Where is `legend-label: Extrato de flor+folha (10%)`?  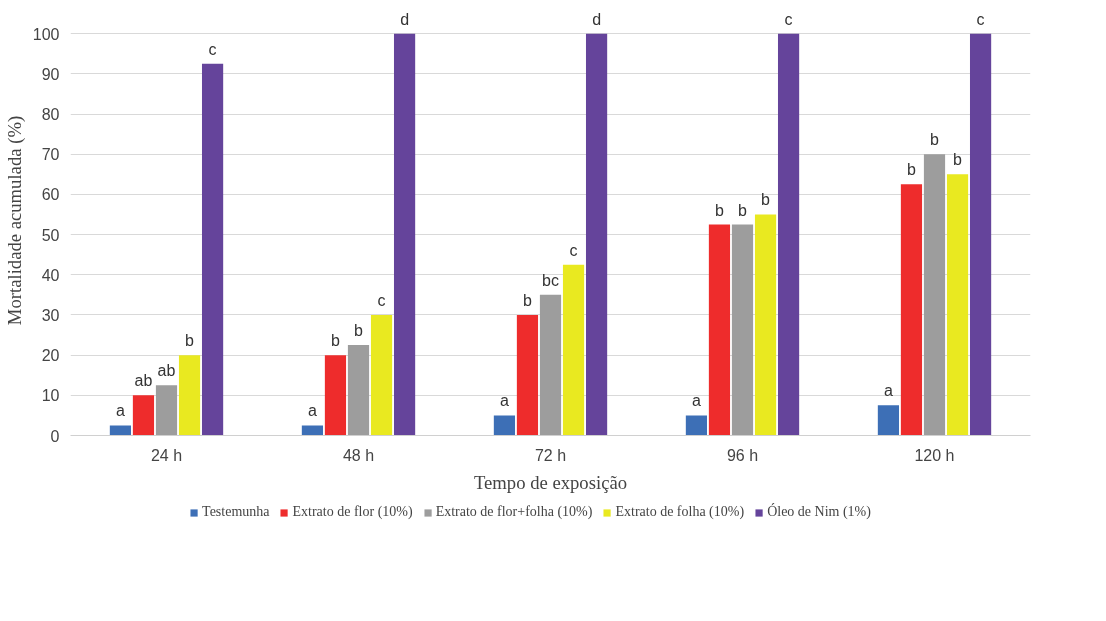 legend-label: Extrato de flor+folha (10%) is located at coordinates (514, 512).